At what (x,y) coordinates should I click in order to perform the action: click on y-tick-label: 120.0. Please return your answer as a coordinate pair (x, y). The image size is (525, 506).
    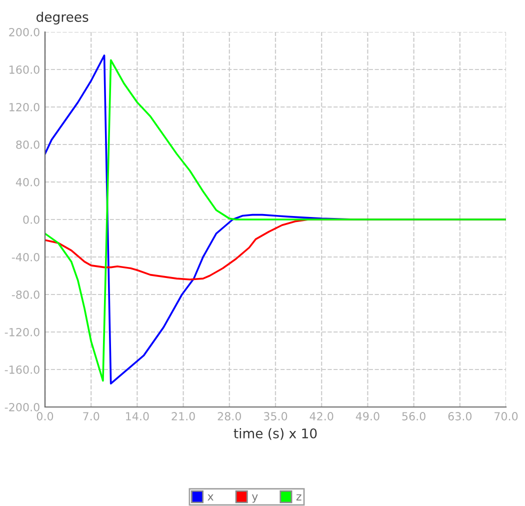
    Looking at the image, I should click on (25, 107).